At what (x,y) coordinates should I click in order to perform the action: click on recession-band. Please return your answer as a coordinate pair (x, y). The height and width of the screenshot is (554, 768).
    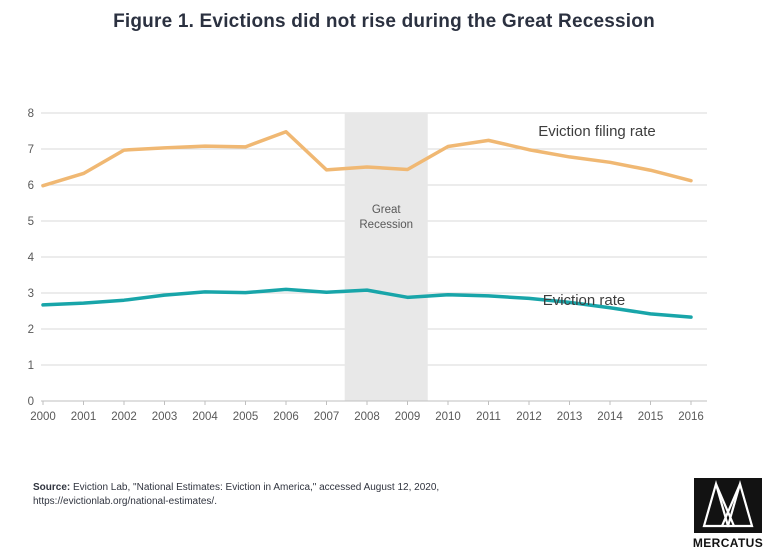
    Looking at the image, I should click on (386, 257).